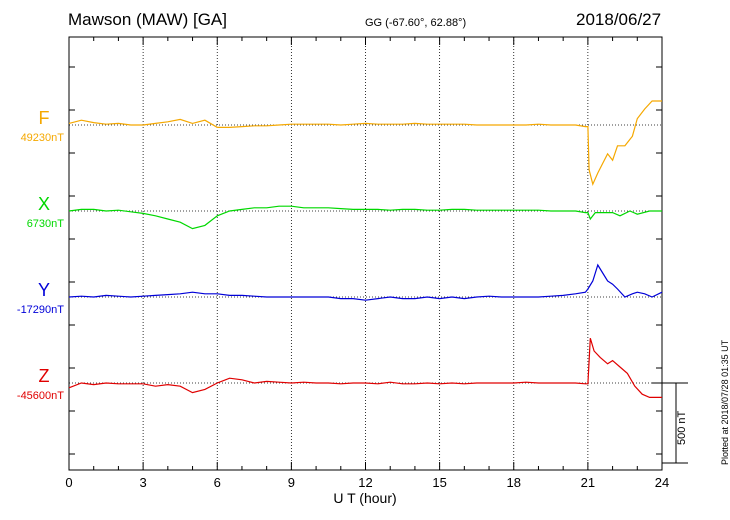 This screenshot has width=730, height=520. I want to click on baseline-value-f: 49230nT, so click(43, 138).